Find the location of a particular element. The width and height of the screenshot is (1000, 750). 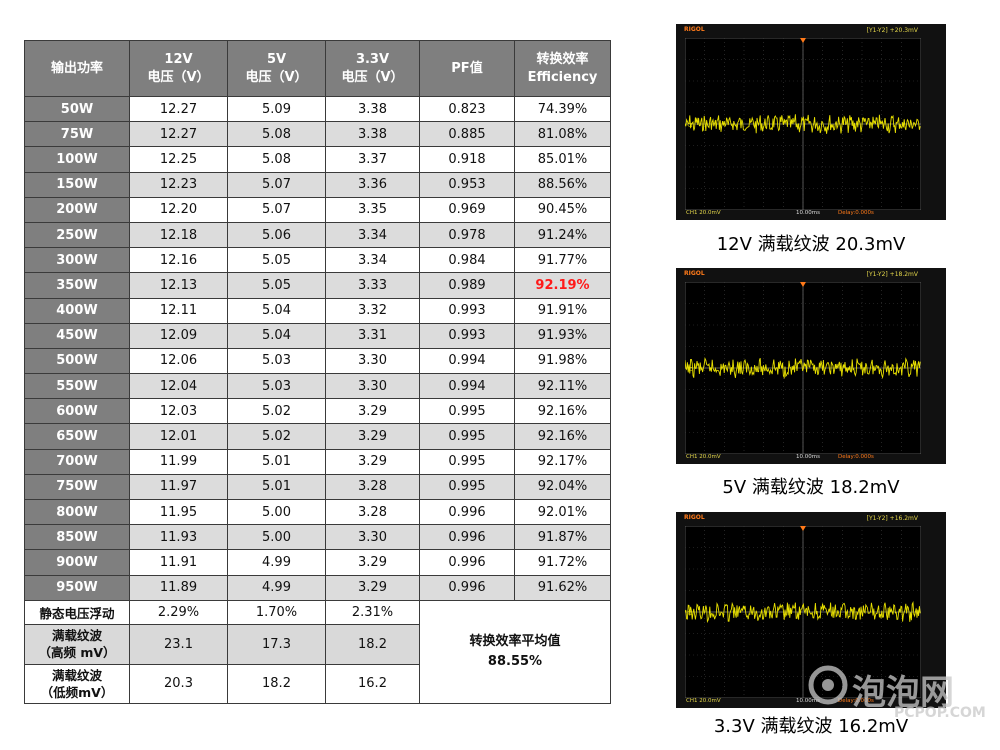

table-cell: 85.01% is located at coordinates (562, 159).